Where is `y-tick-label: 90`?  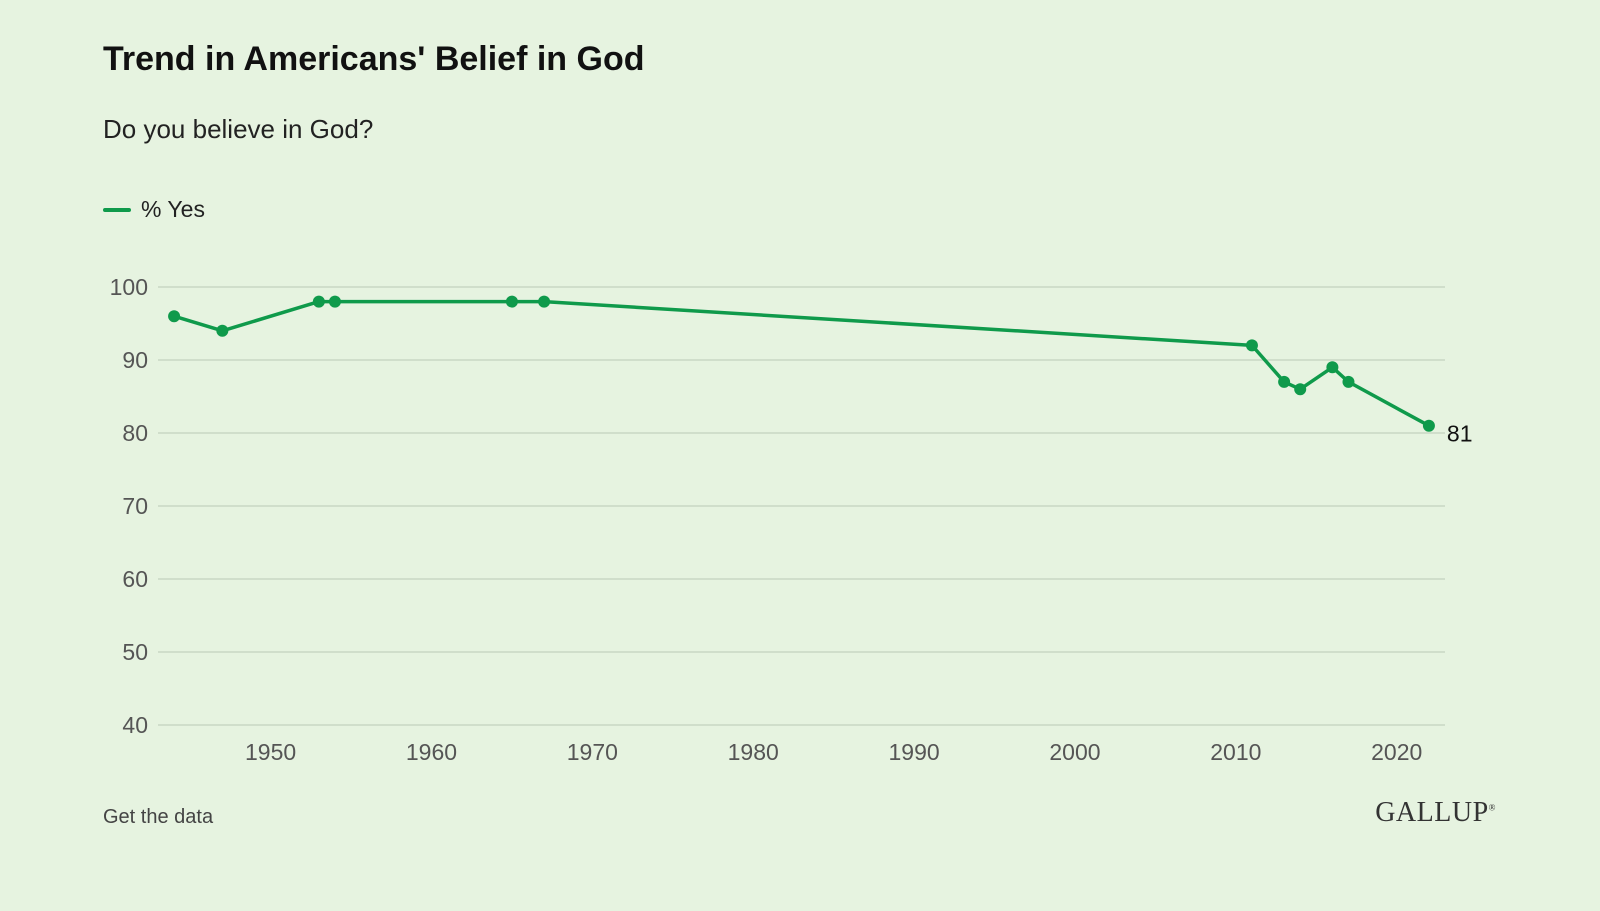
y-tick-label: 90 is located at coordinates (135, 360).